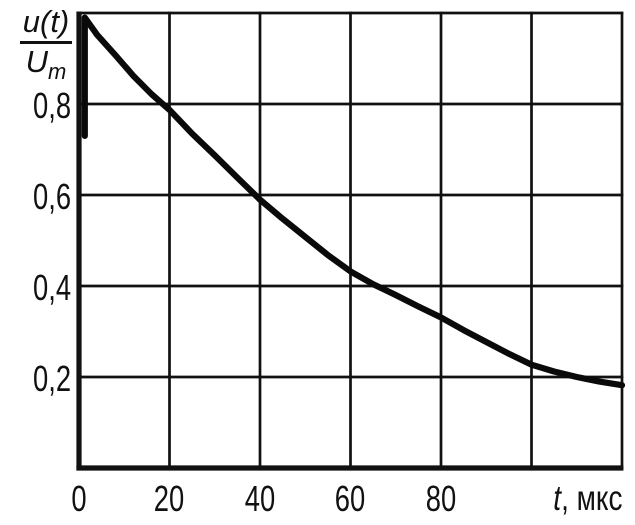 The height and width of the screenshot is (525, 635). What do you see at coordinates (57, 72) in the screenshot?
I see `y-axis-label-denominator-sub: m` at bounding box center [57, 72].